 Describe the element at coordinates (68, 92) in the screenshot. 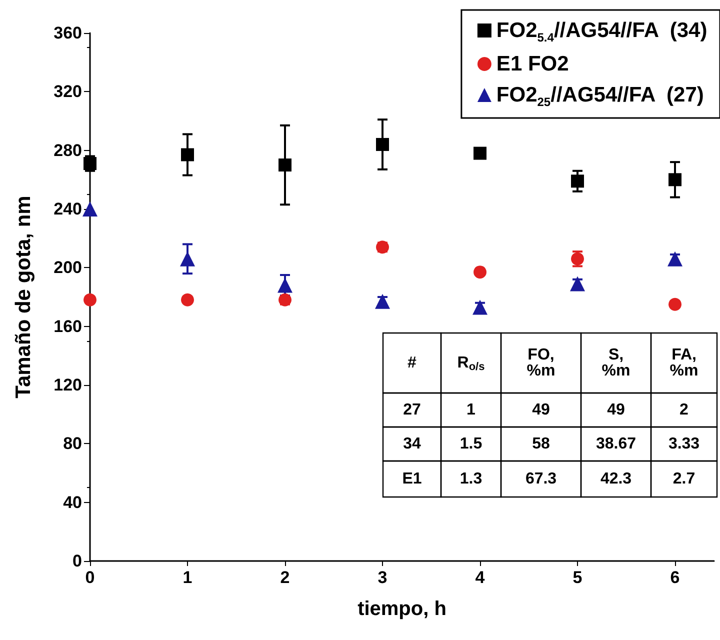

I see `y-tick-label: 320` at that location.